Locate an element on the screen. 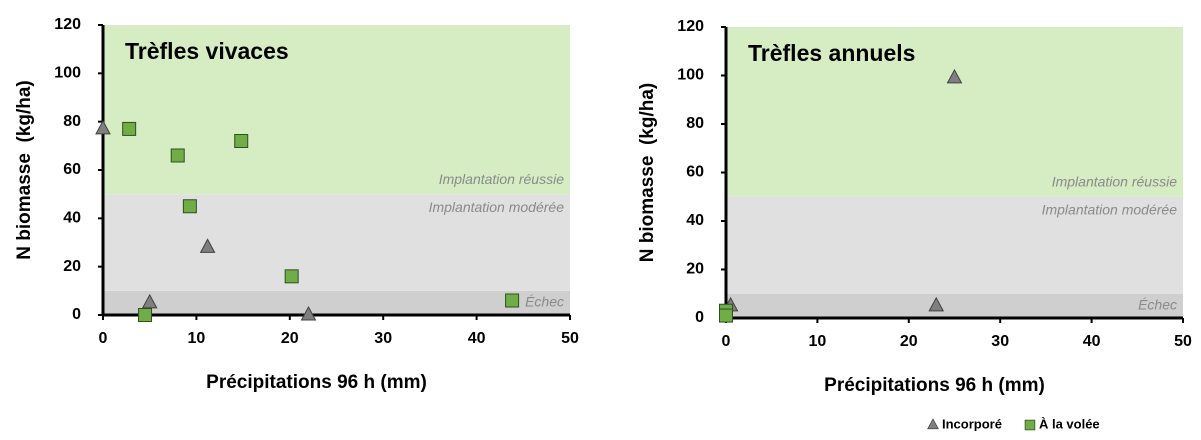 Image resolution: width=1201 pixels, height=440 pixels. legend-label: À la volée is located at coordinates (1069, 423).